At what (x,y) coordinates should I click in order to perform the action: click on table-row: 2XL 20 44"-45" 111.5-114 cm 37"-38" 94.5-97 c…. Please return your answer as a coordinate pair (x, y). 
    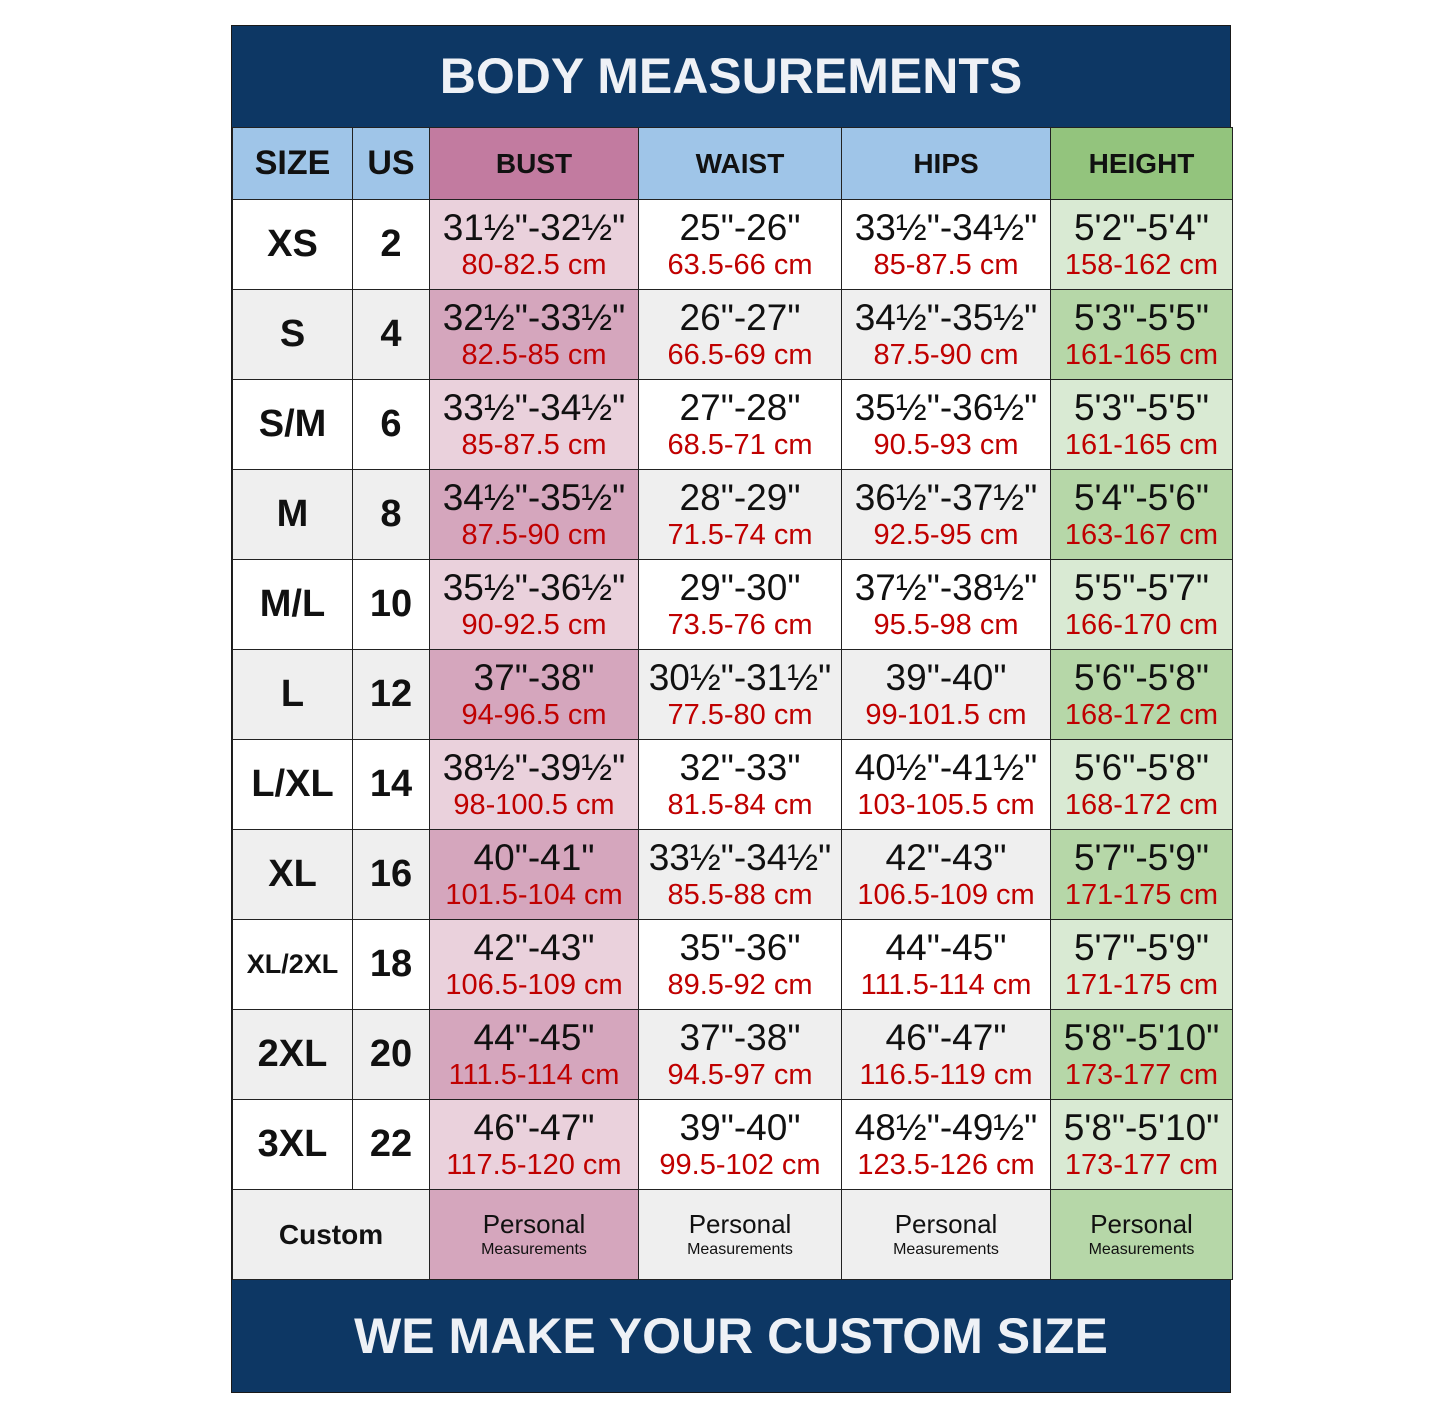
    Looking at the image, I should click on (732, 1054).